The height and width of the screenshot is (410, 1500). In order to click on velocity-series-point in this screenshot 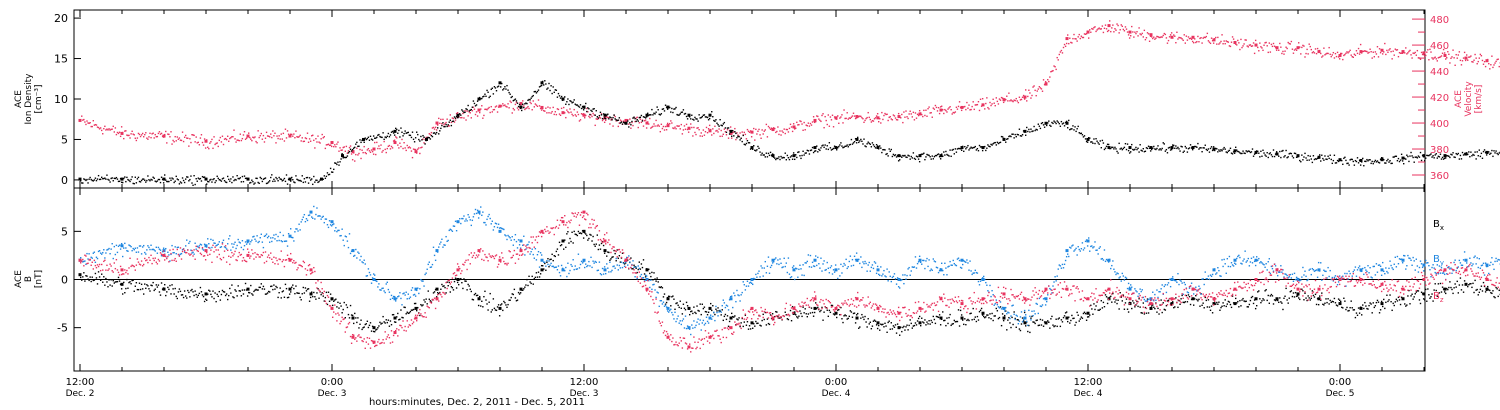, I will do `click(731, 133)`.